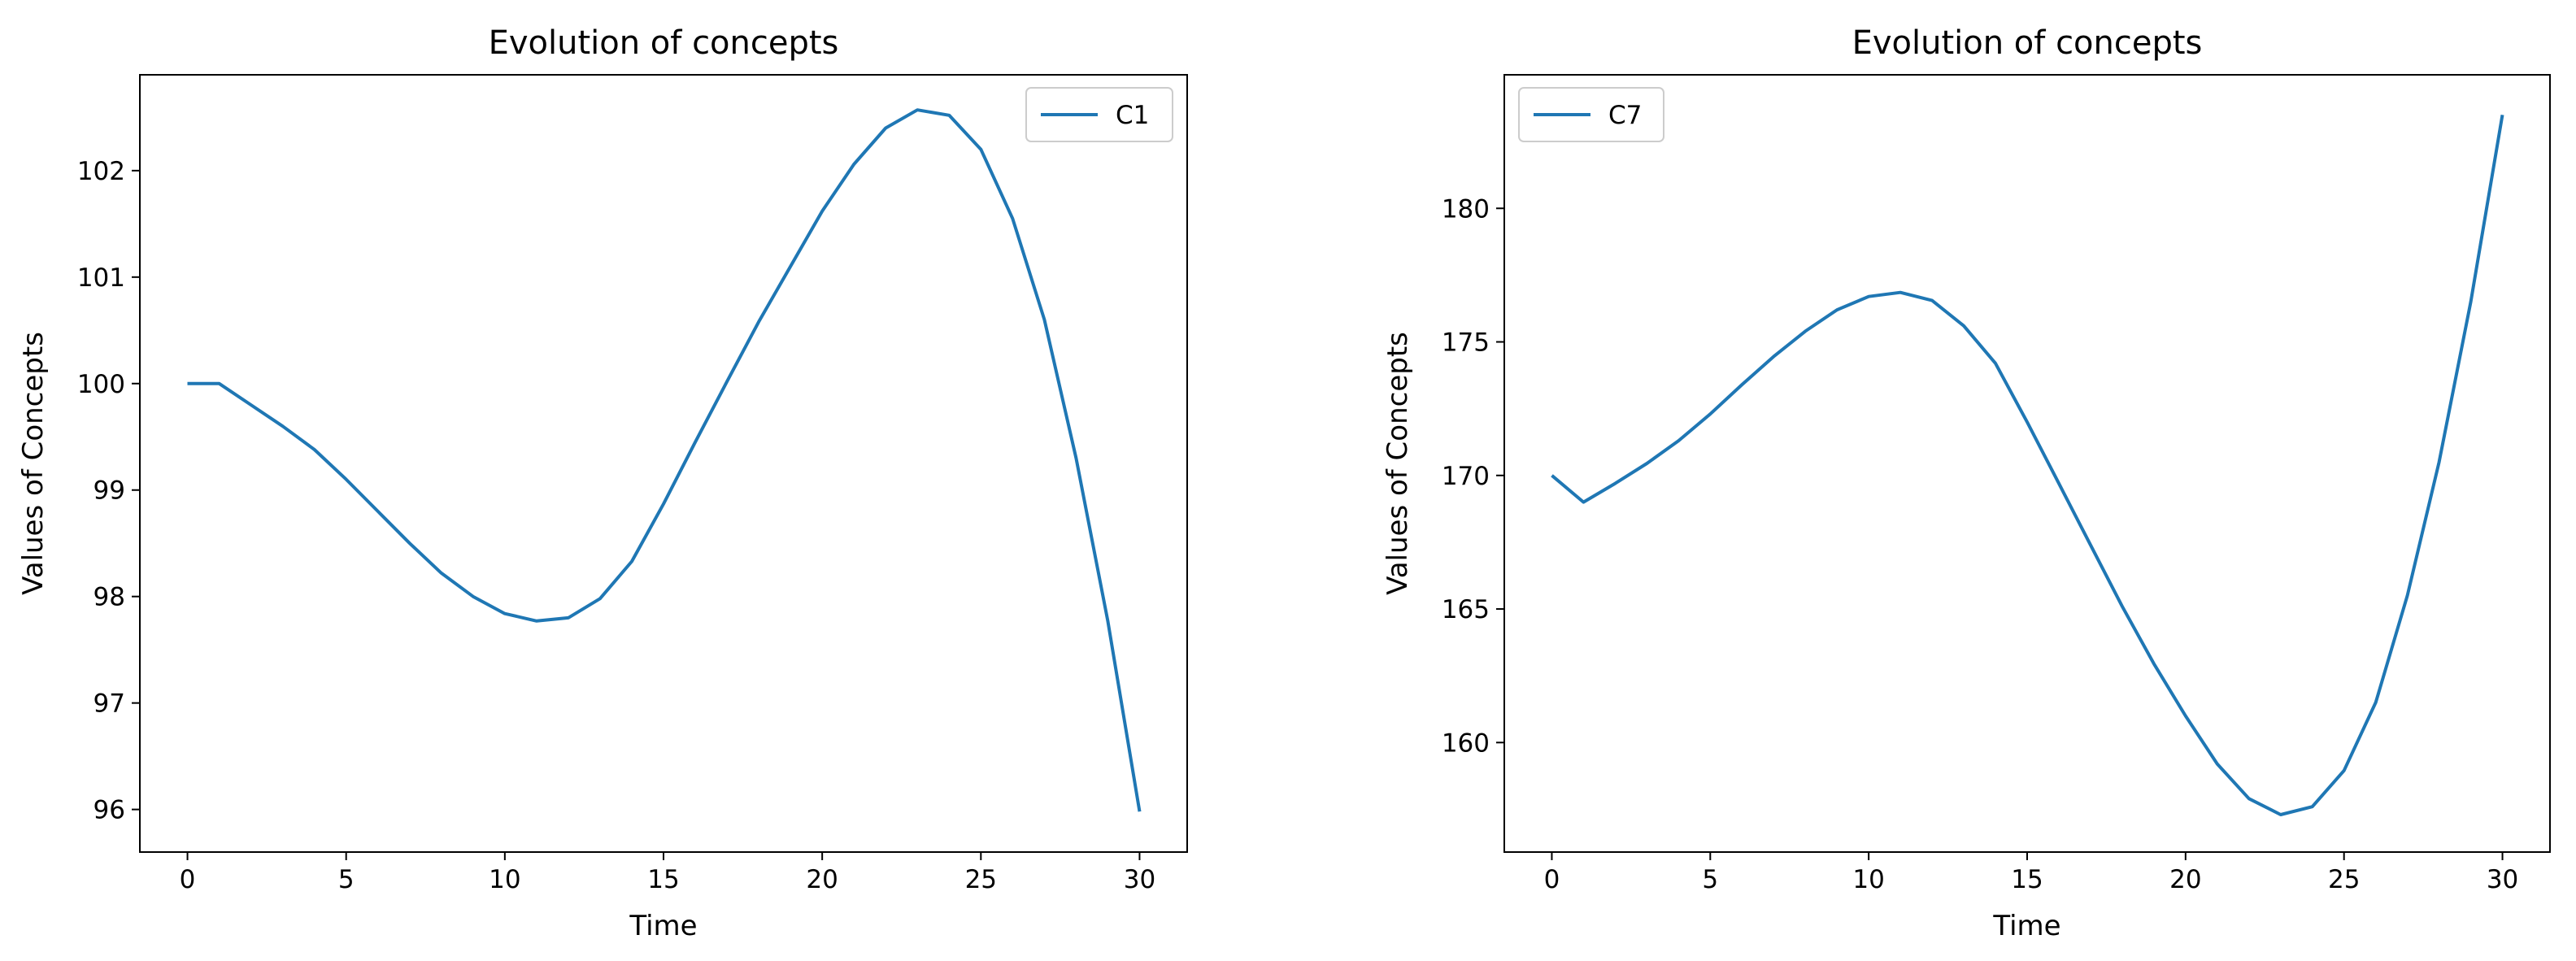 The height and width of the screenshot is (961, 2576). I want to click on y-tick-label: 99, so click(110, 491).